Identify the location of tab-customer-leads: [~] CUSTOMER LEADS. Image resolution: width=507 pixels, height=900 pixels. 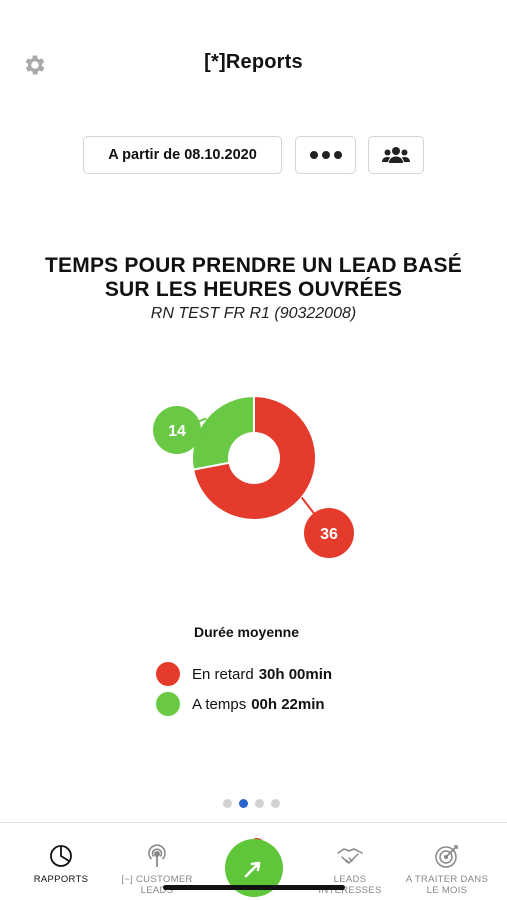
(157, 861).